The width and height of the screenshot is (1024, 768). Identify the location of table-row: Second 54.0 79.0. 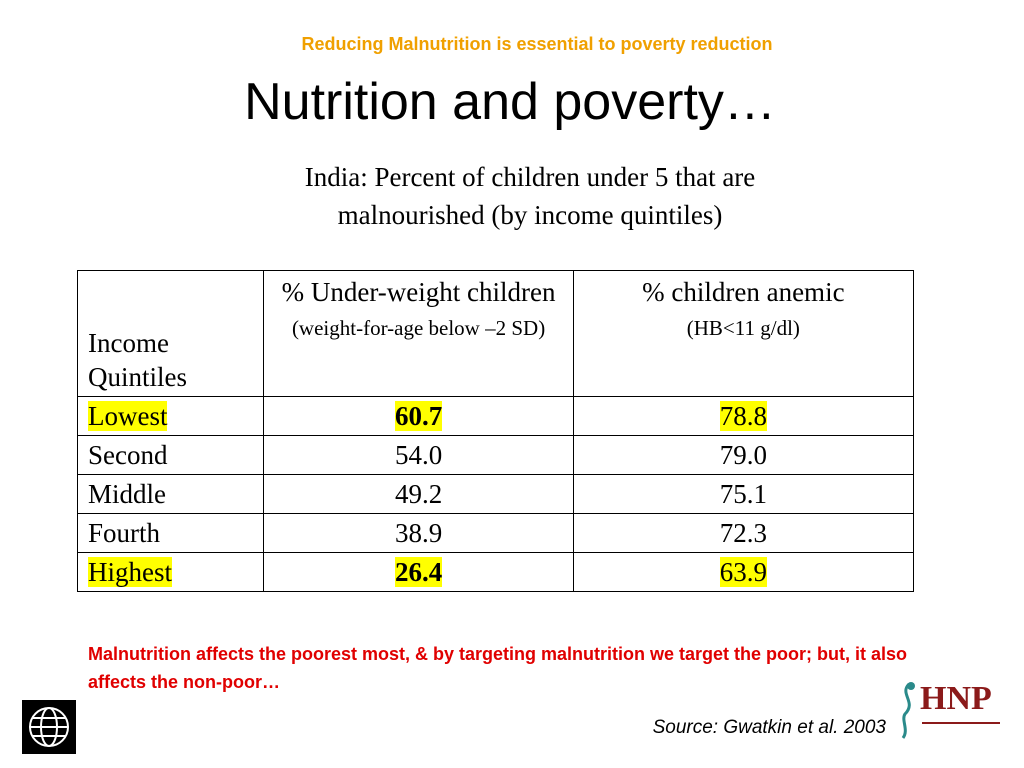
(495, 455).